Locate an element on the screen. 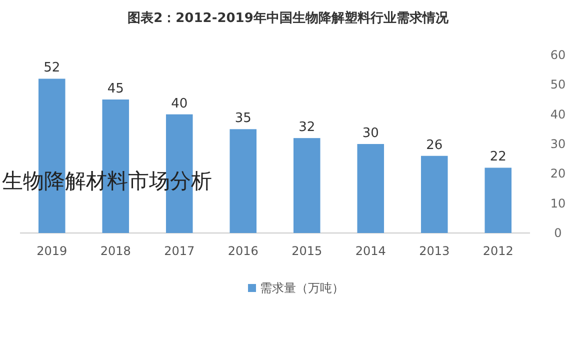 The image size is (576, 341). x-tick-label: 2017 is located at coordinates (179, 251).